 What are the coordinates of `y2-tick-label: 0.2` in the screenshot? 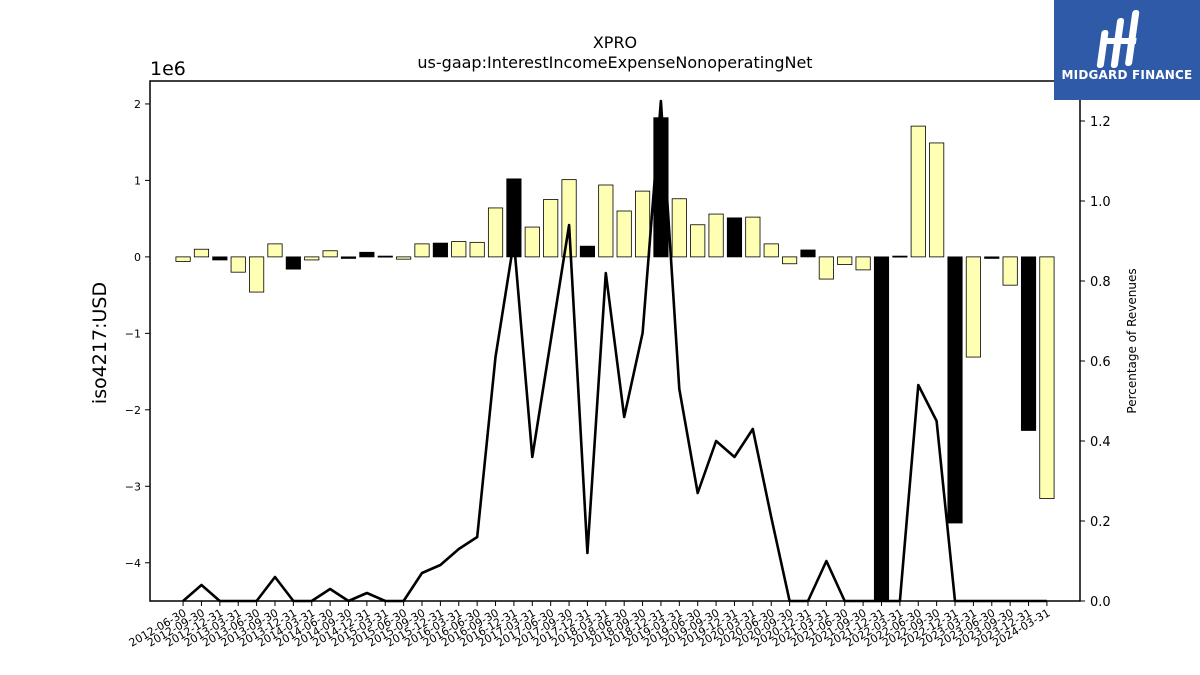 It's located at (1100, 522).